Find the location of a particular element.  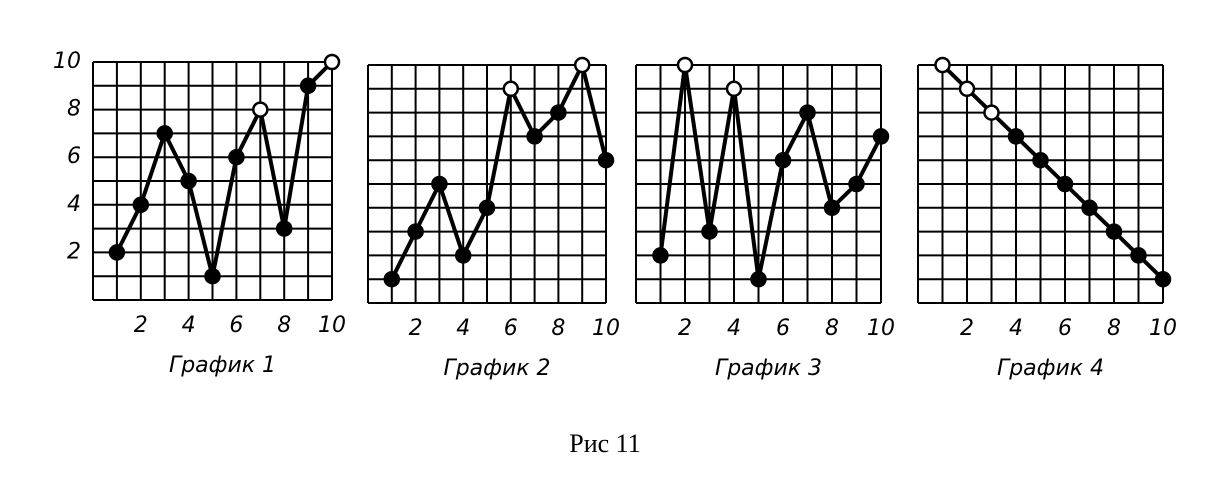

chart-title: График 4 is located at coordinates (1050, 368).